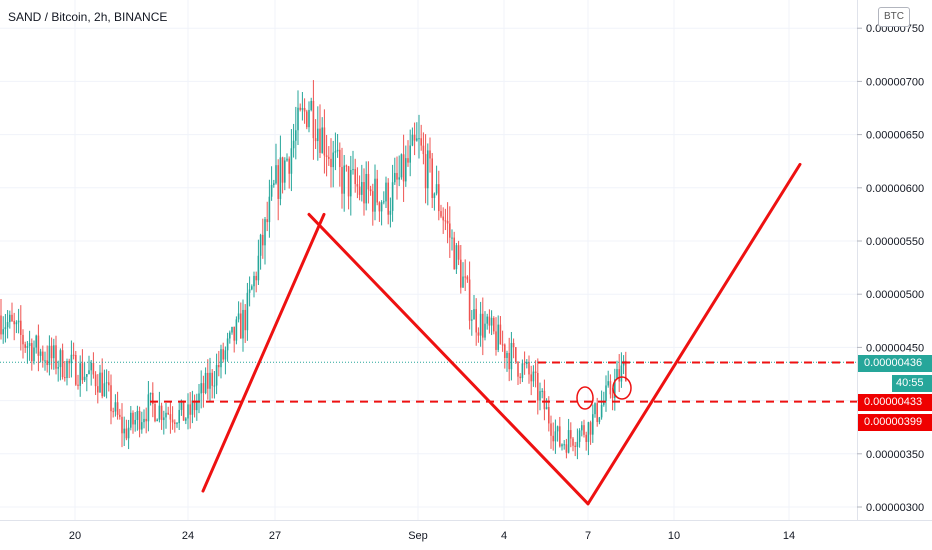  Describe the element at coordinates (895, 189) in the screenshot. I see `price-tick-label: 0.00000600` at that location.